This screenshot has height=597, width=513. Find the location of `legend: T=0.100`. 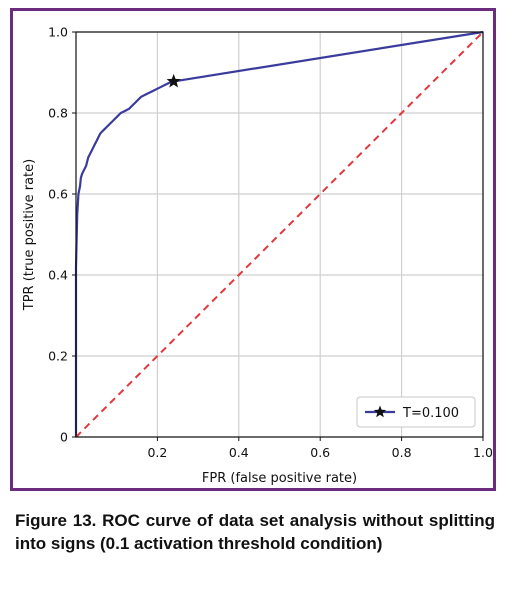

legend: T=0.100 is located at coordinates (416, 412).